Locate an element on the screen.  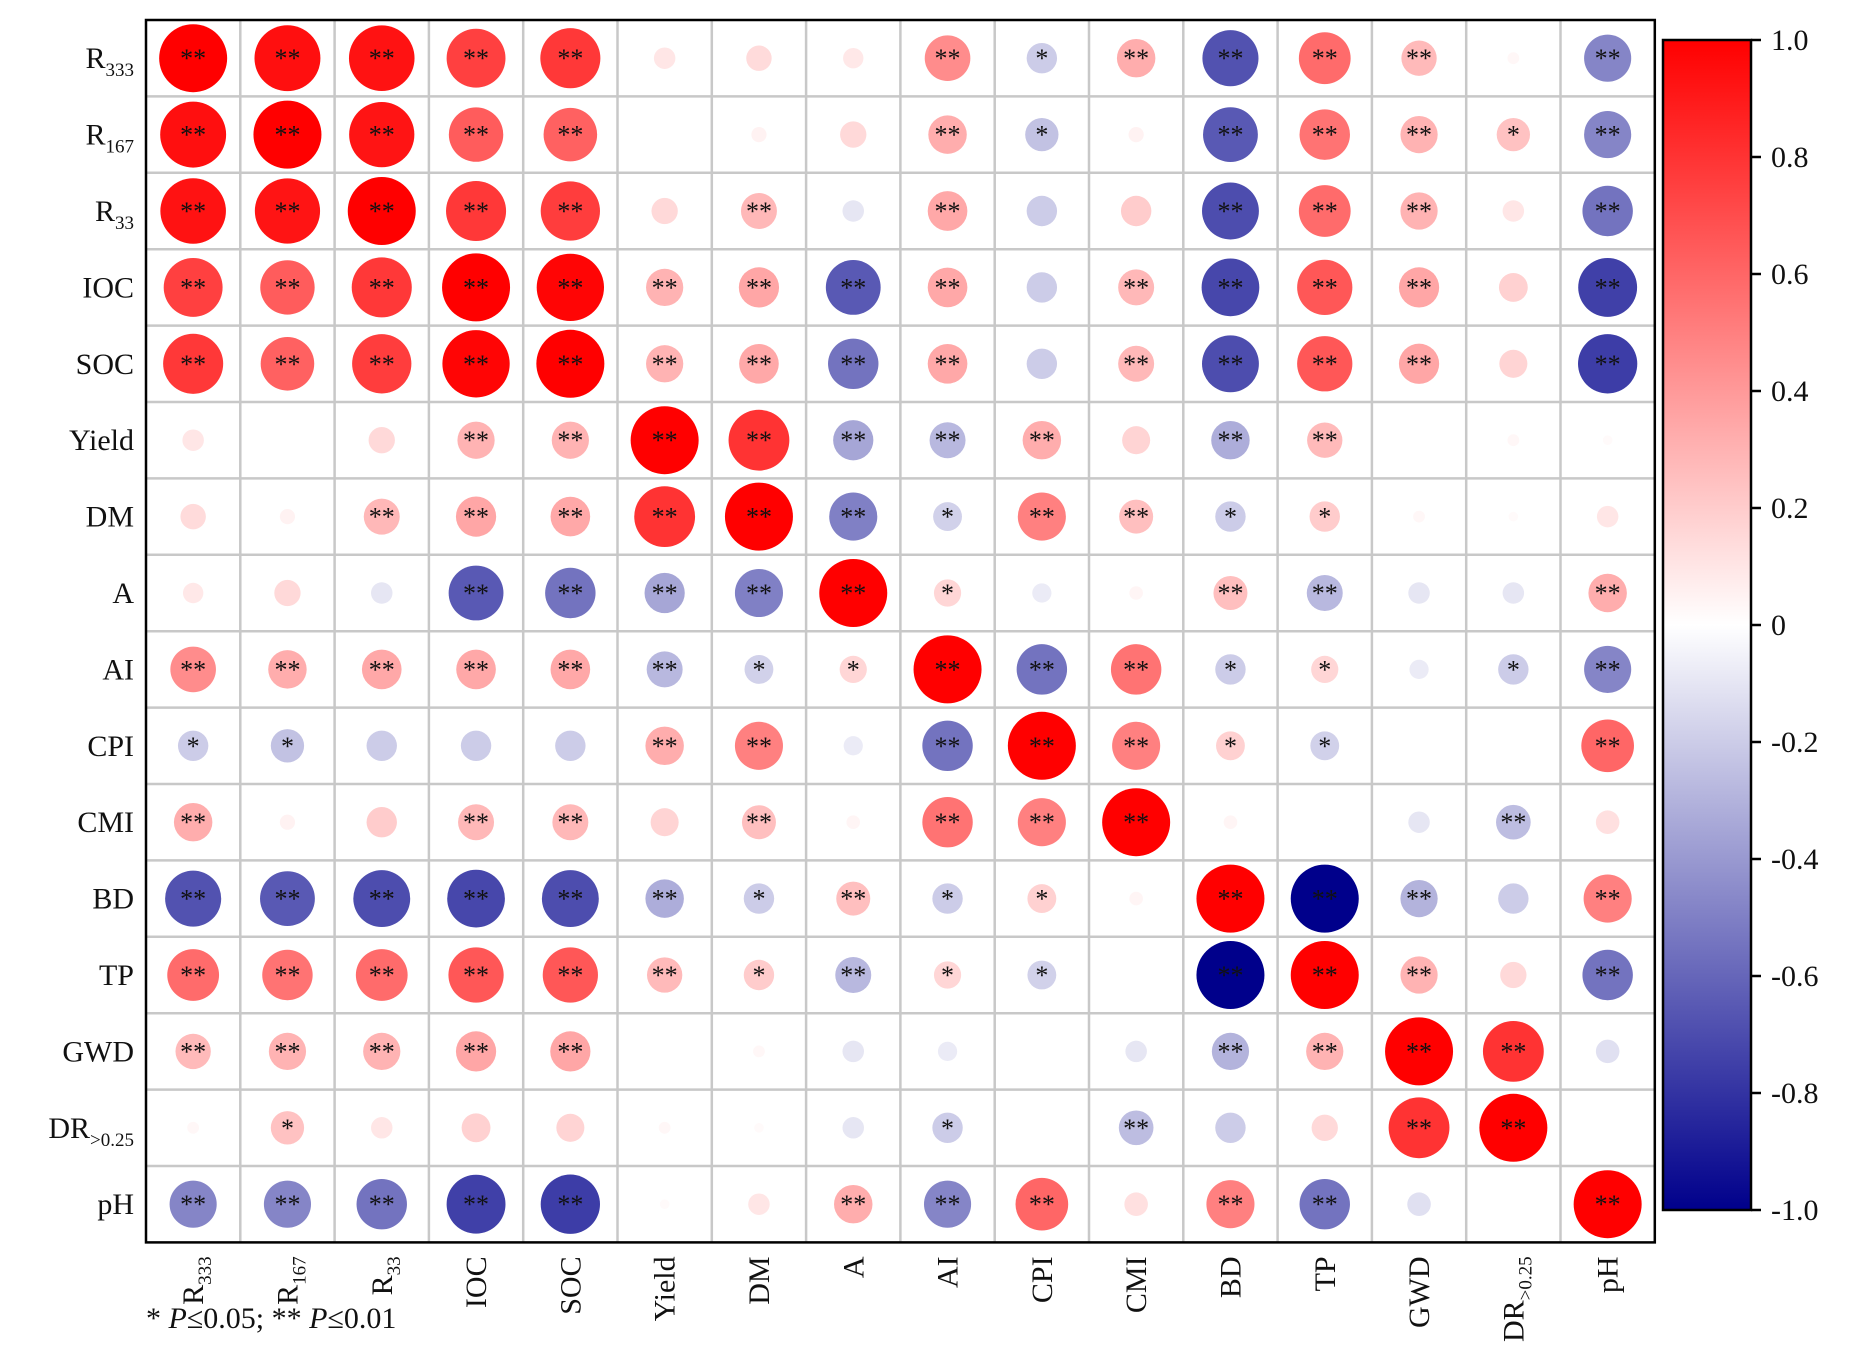
column-label: Yield is located at coordinates (665, 1288).